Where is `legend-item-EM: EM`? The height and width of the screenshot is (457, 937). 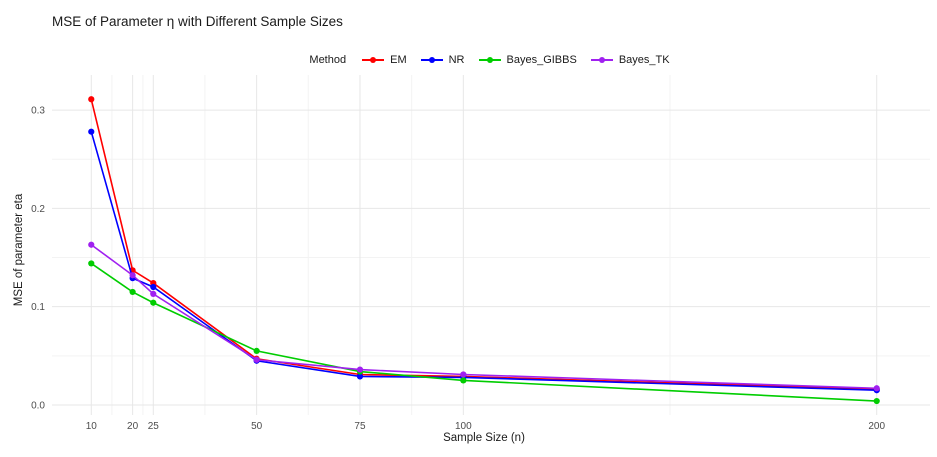
legend-item-EM: EM is located at coordinates (384, 60).